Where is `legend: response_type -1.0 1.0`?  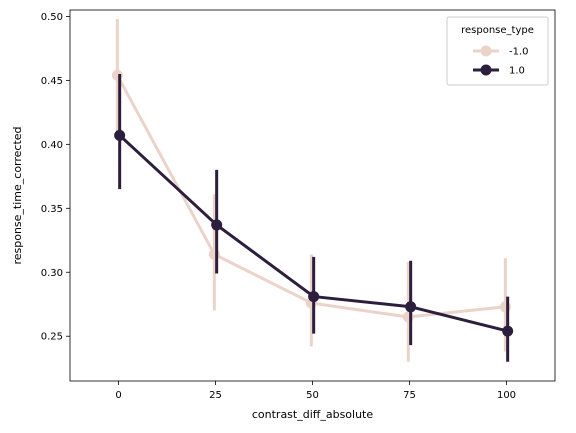
legend: response_type -1.0 1.0 is located at coordinates (497, 51).